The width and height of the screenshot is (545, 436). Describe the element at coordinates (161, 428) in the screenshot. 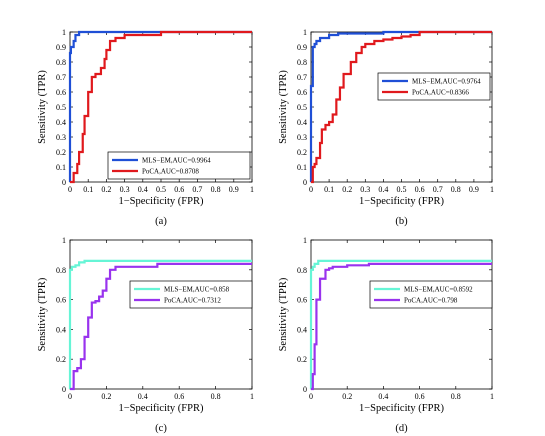

I see `panel-caption: (c)` at that location.